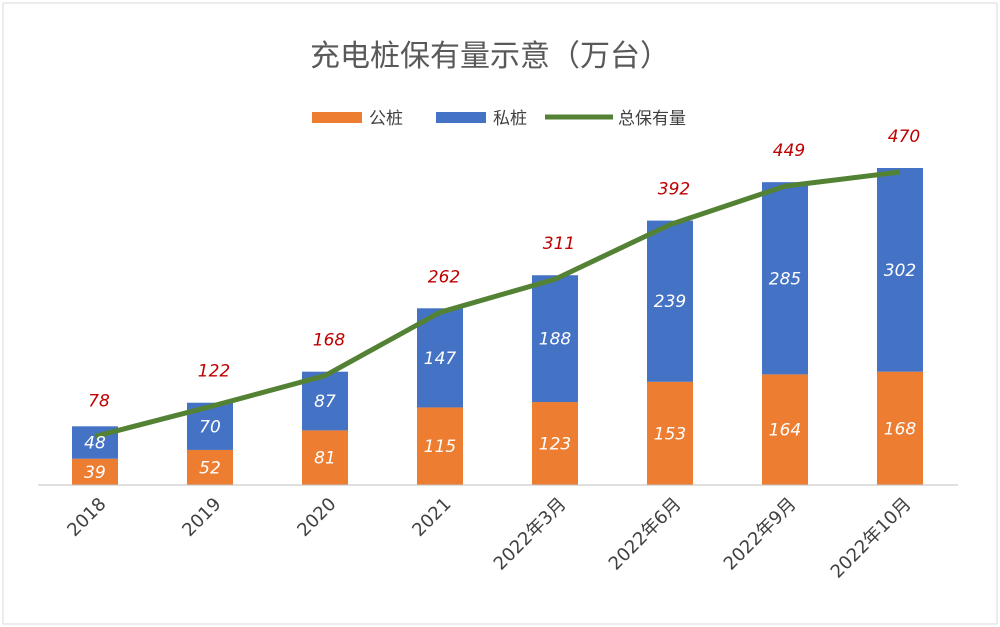  I want to click on label-private: 239, so click(670, 302).